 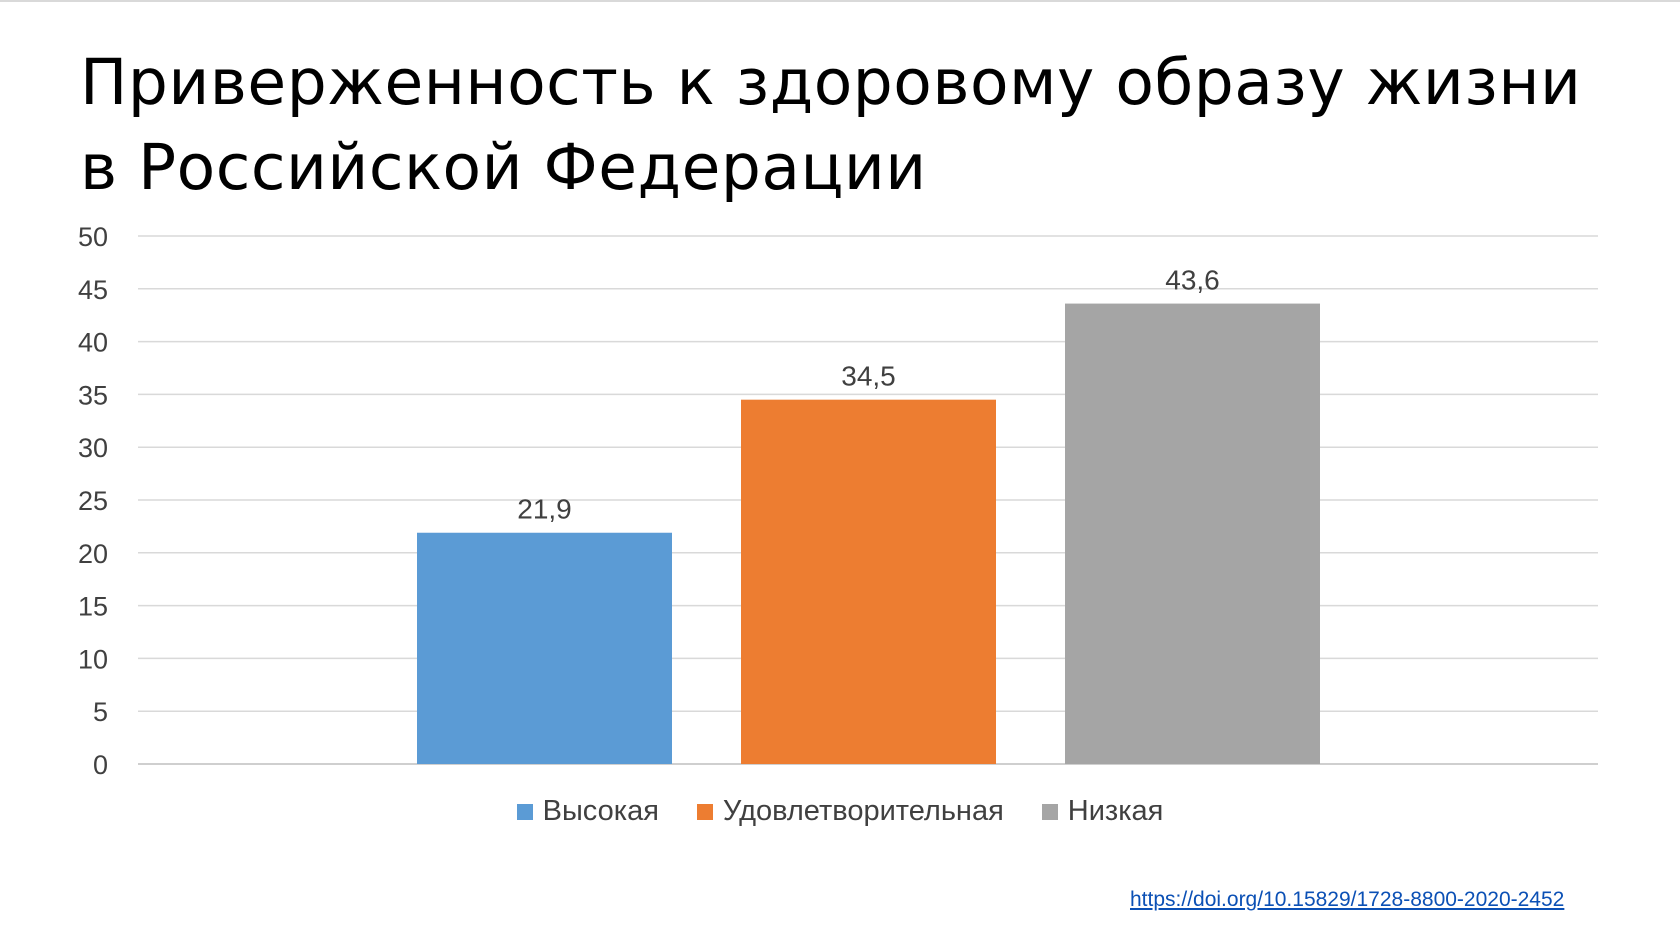 What do you see at coordinates (868, 376) in the screenshot?
I see `data-label: 34,5` at bounding box center [868, 376].